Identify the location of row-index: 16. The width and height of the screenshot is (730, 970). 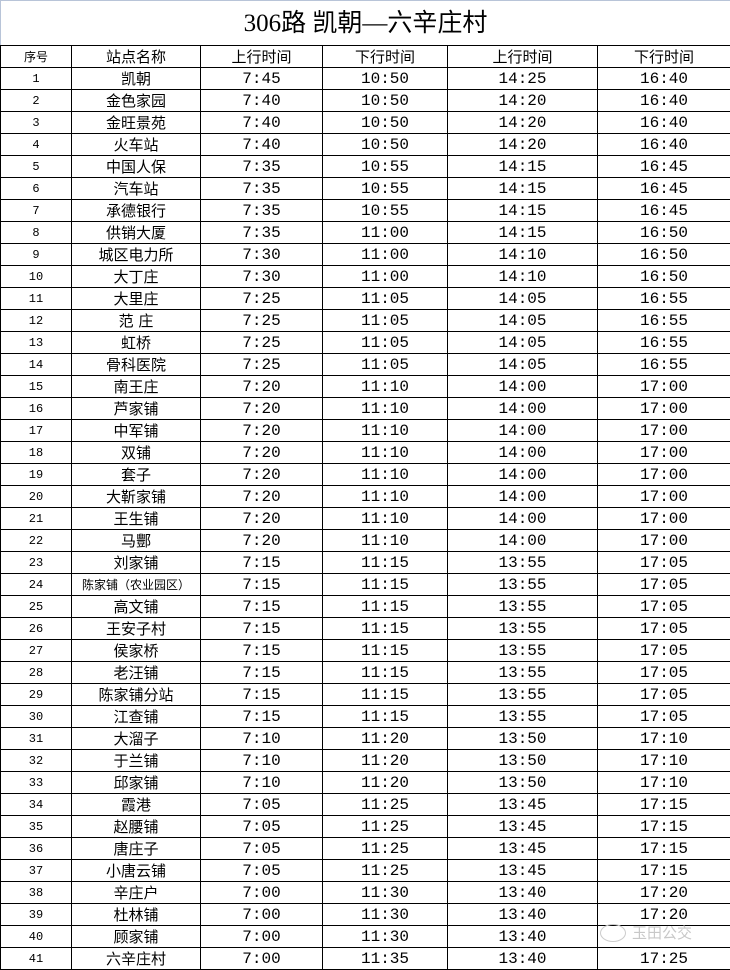
(36, 409).